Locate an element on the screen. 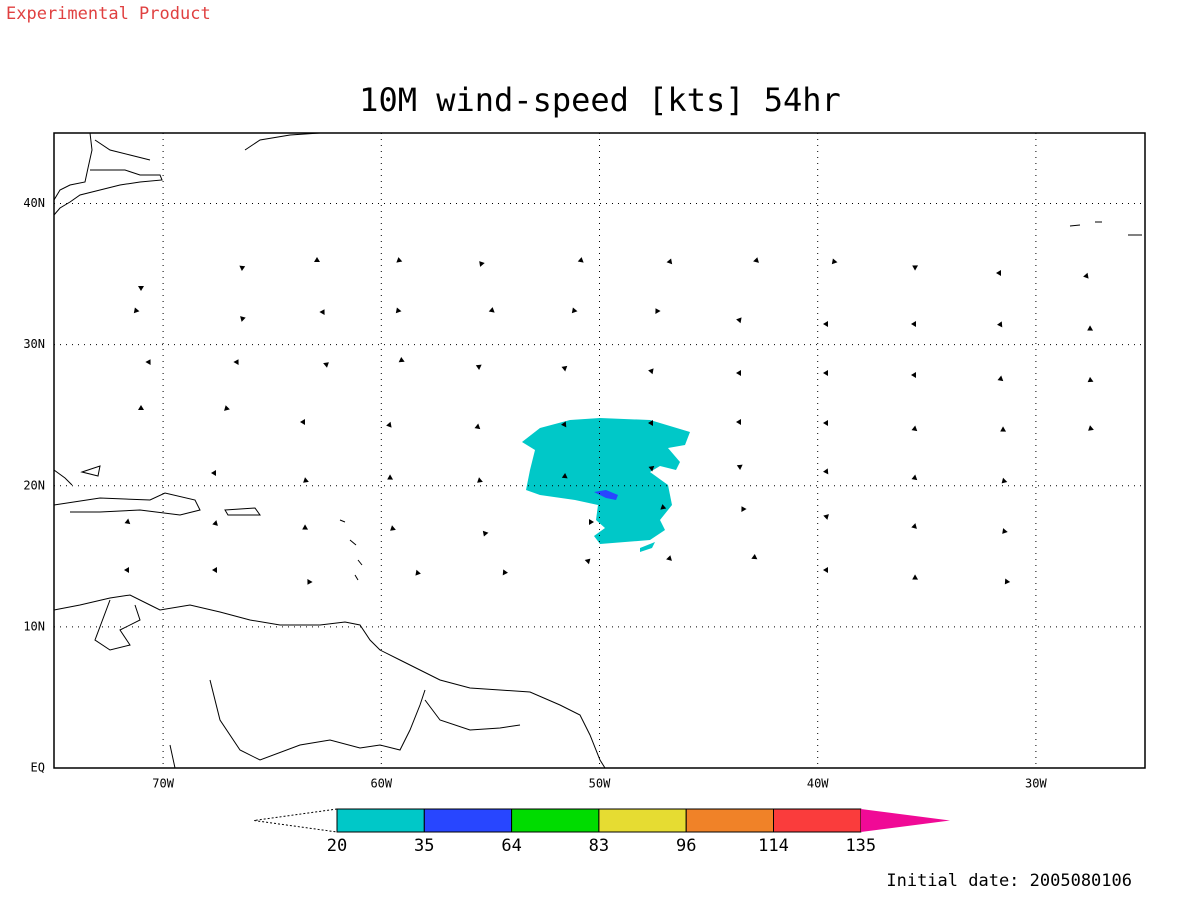 The height and width of the screenshot is (900, 1200). wind-shading is located at coordinates (606, 485).